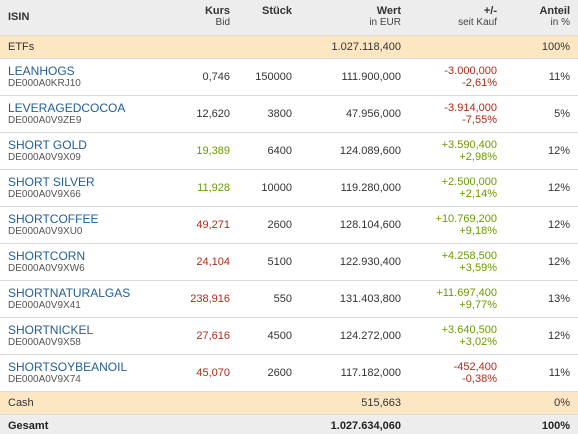 The height and width of the screenshot is (434, 578). I want to click on instrument-name-link: SHORTNATURALGAS, so click(69, 292).